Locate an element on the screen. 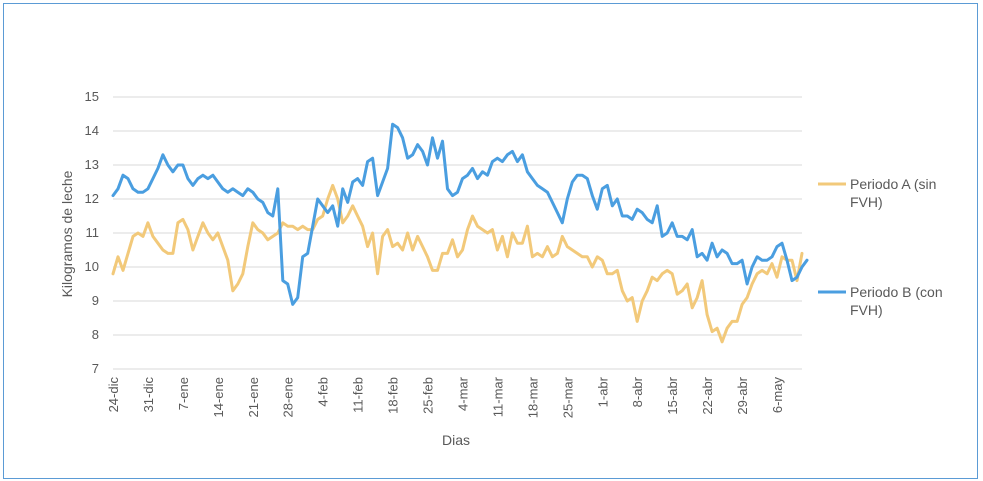 This screenshot has height=481, width=983. y-tick-label: 12 is located at coordinates (92, 198).